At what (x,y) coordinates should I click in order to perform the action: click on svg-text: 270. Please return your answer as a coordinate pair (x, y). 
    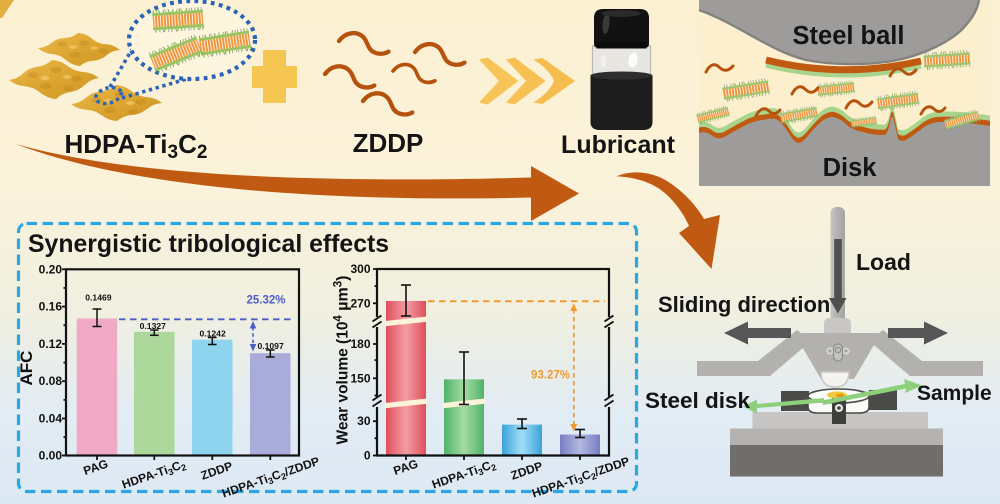
    Looking at the image, I should click on (360, 303).